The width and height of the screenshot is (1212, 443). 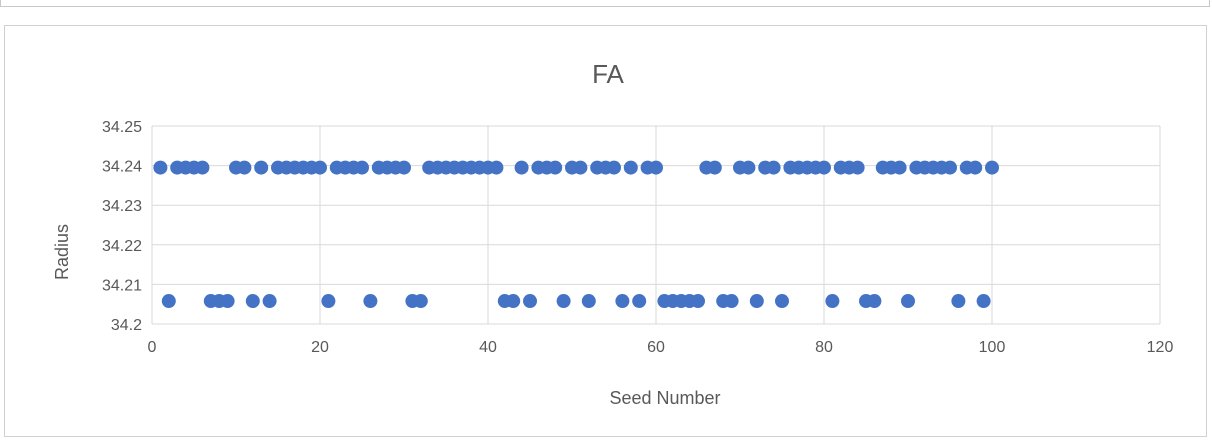 I want to click on x-tick-label: 20, so click(x=320, y=347).